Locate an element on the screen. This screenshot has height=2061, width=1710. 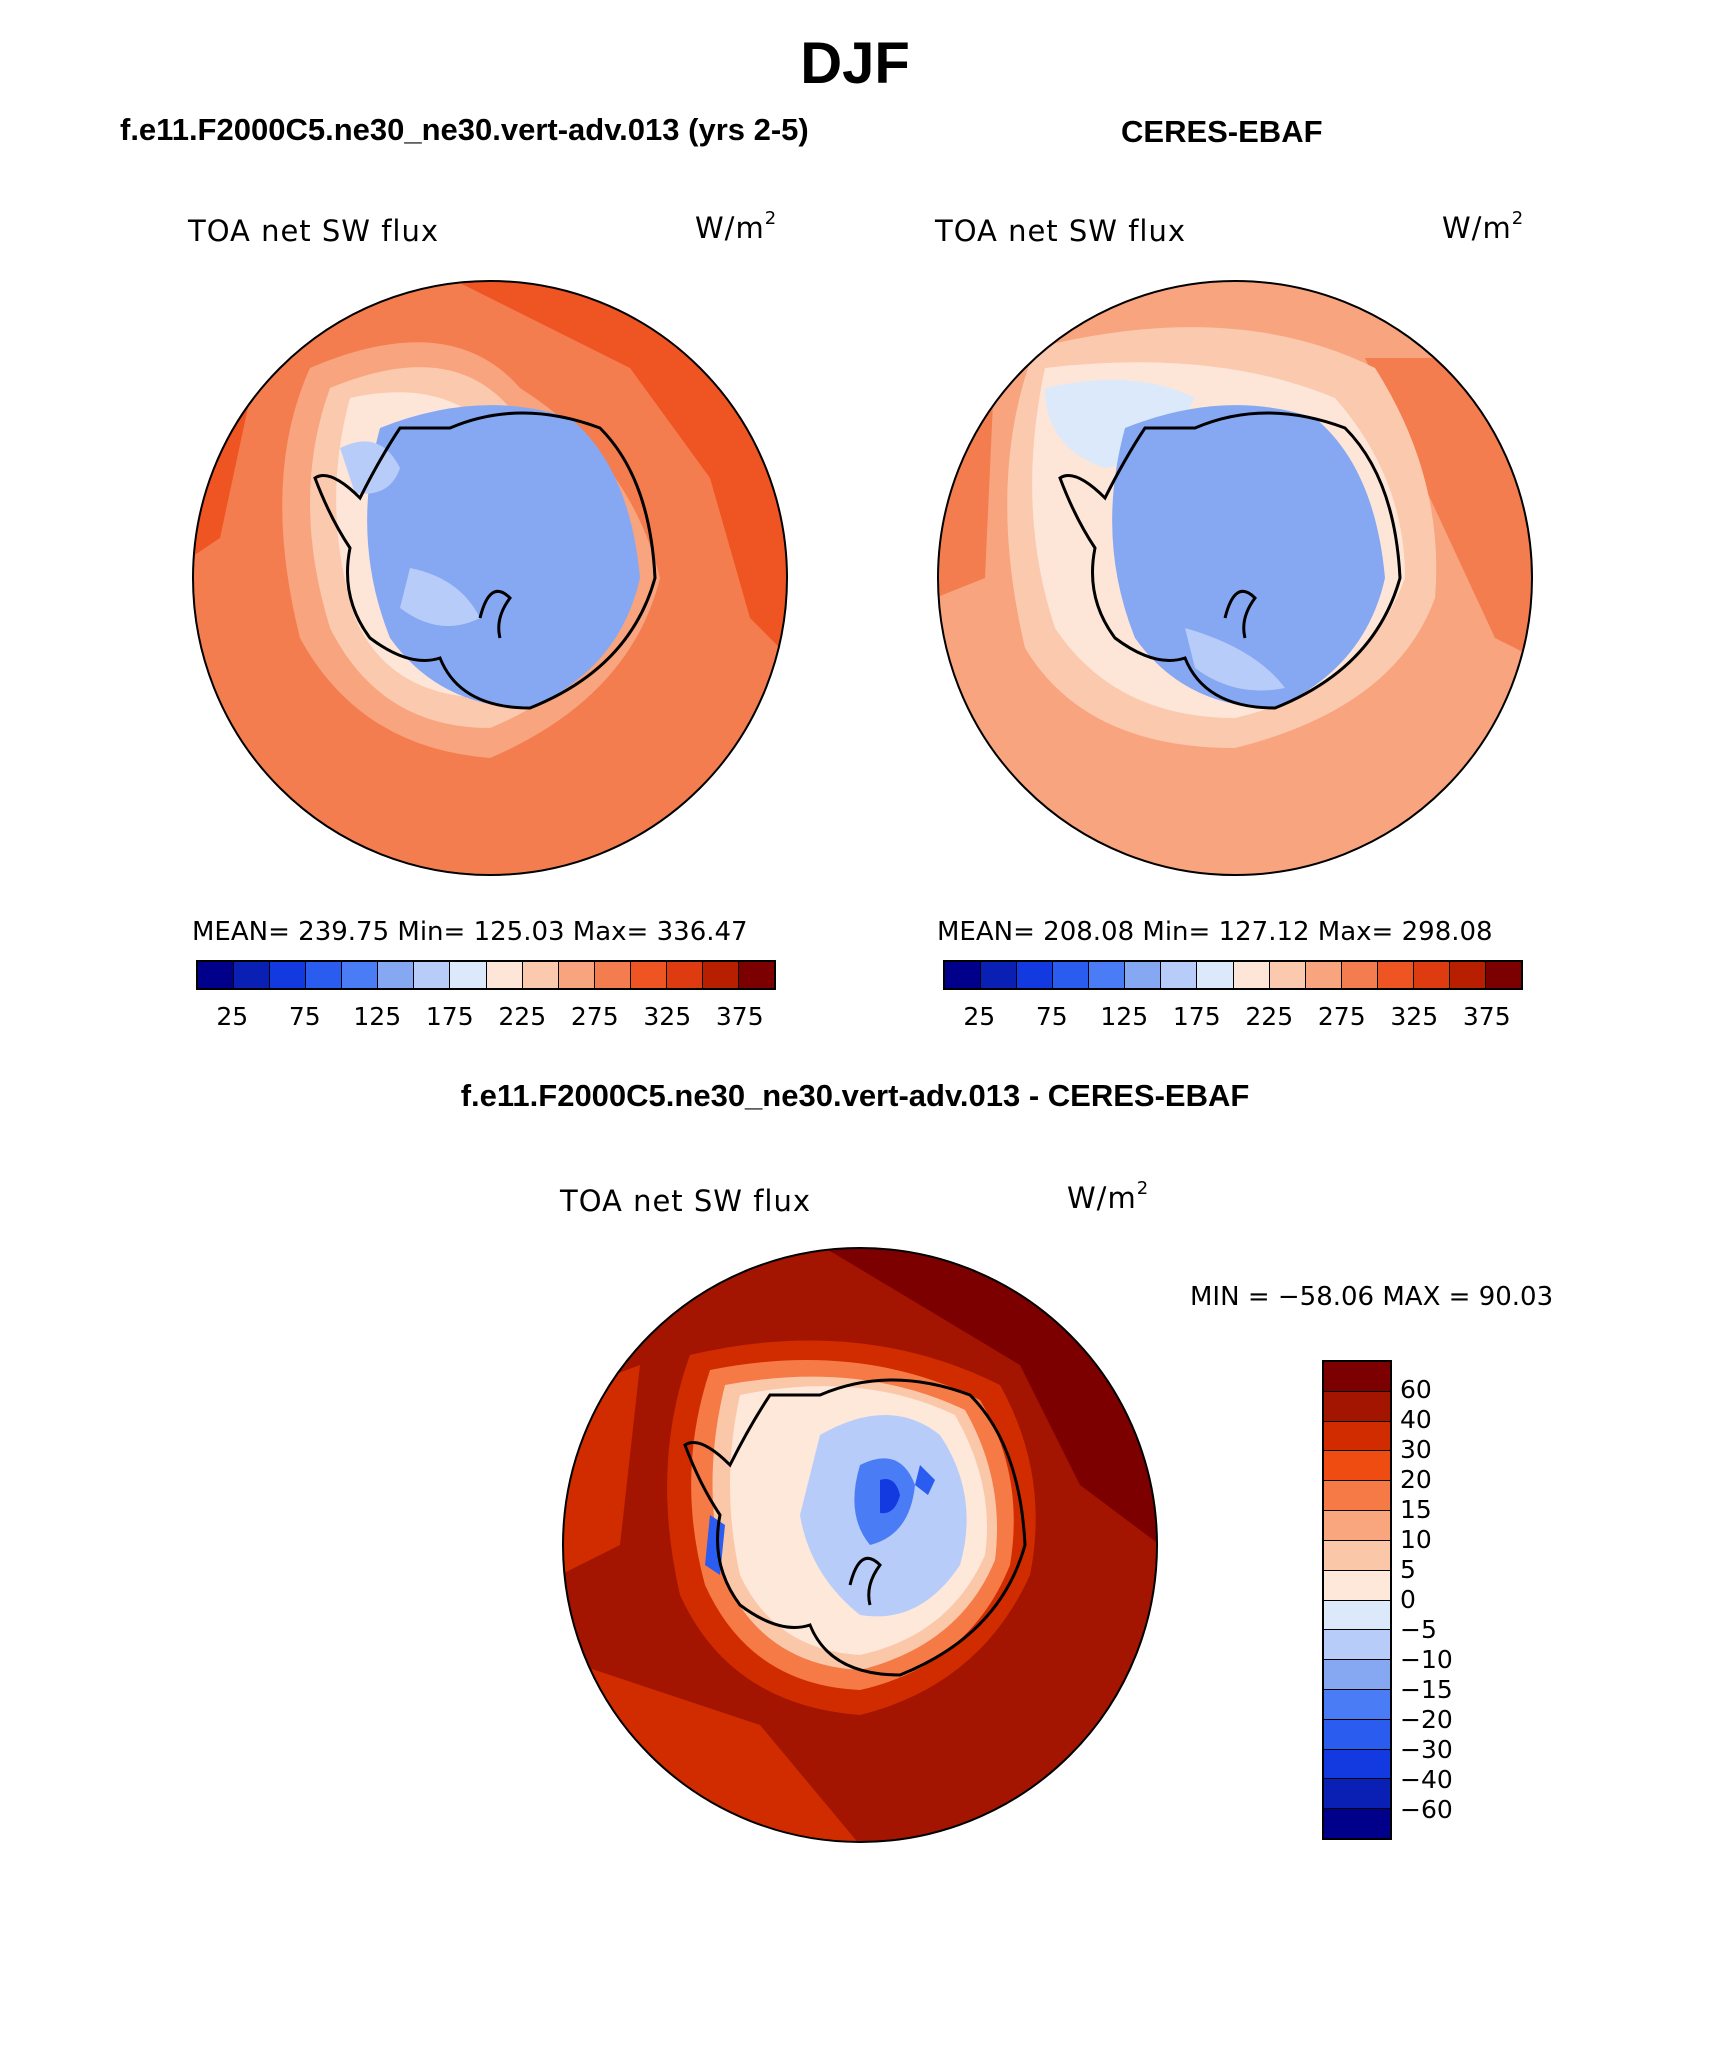
model-colorbar-ticks: 25 75 125 175 225 275 325 375 is located at coordinates (486, 1015).